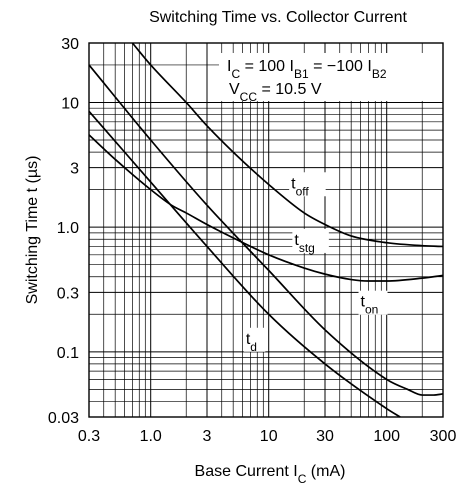 This screenshot has width=470, height=488. I want to click on x-tick-label: 30, so click(325, 436).